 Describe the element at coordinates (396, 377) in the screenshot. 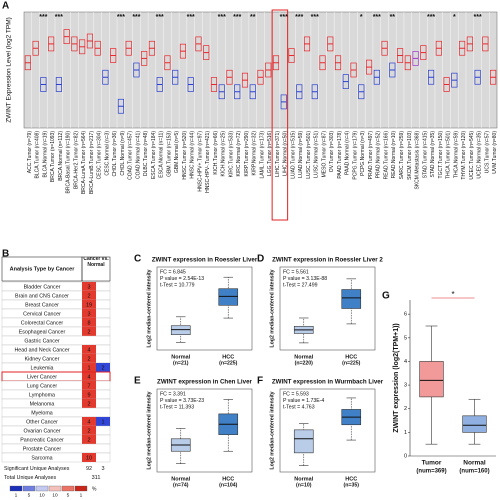

I see `y-axis-label: ZWINT expression (log2(TPM+1))` at that location.